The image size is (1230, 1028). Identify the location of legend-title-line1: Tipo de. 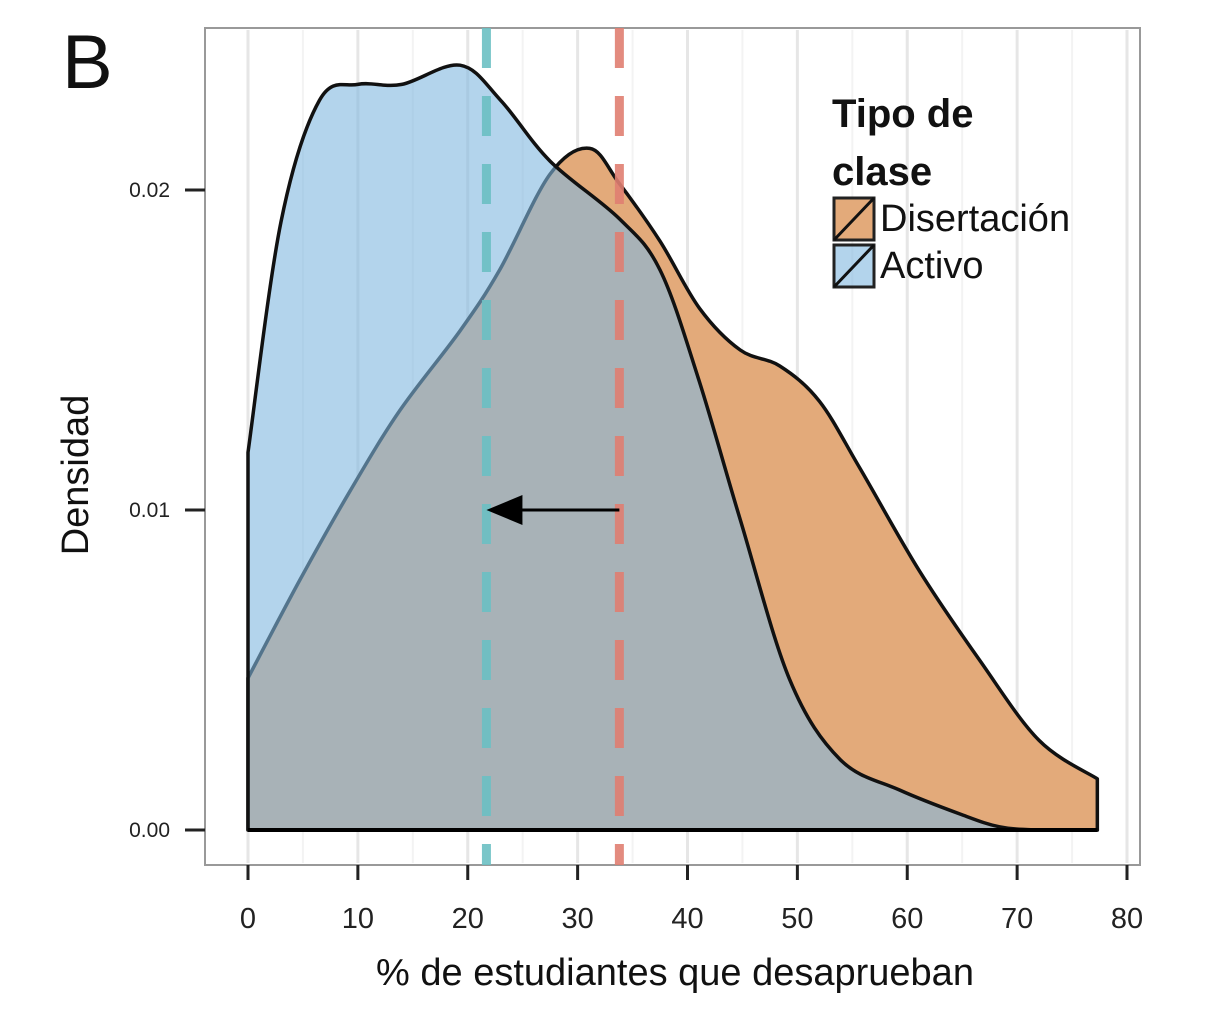
(902, 114).